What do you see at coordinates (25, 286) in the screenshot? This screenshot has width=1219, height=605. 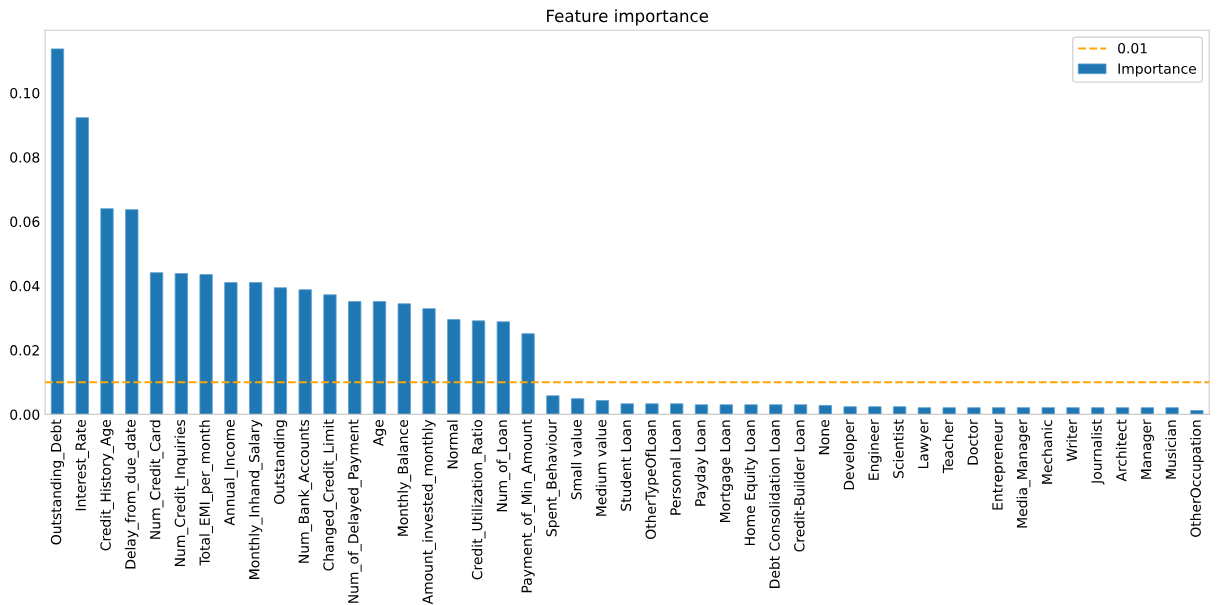 I see `y-tick-label: 0.04` at bounding box center [25, 286].